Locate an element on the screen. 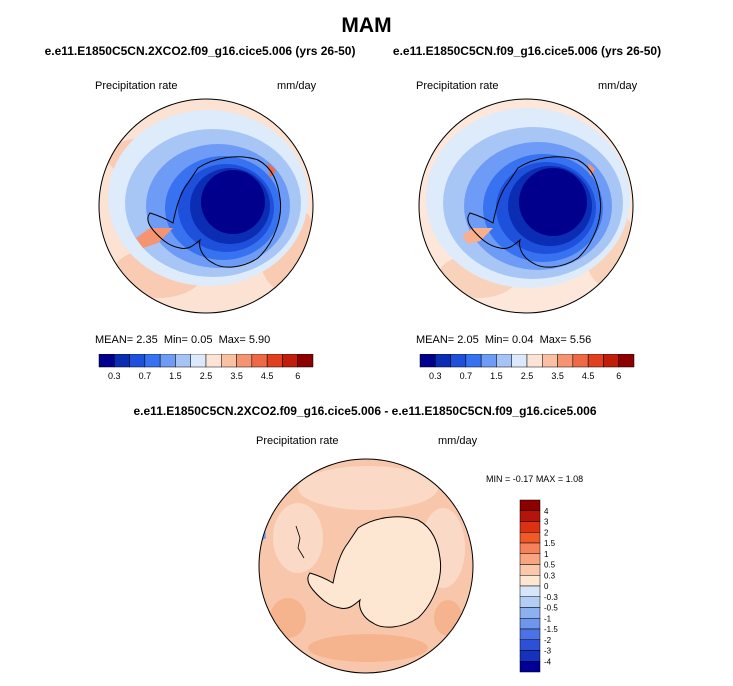 The height and width of the screenshot is (686, 733). main-title: MAM is located at coordinates (366, 25).